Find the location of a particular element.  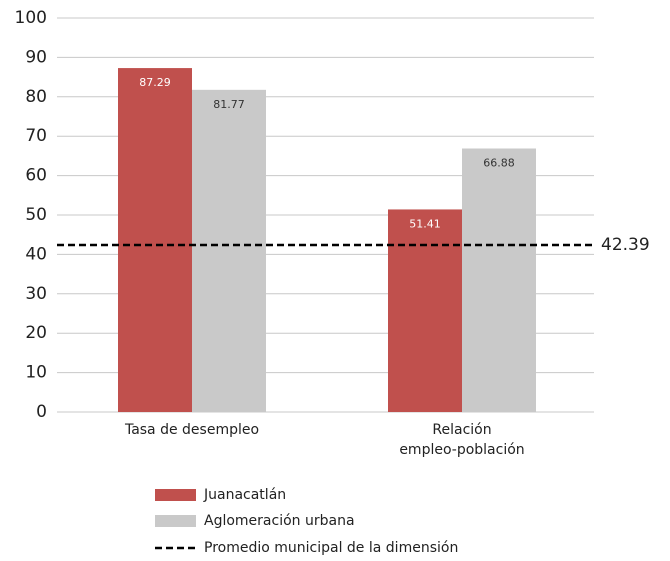

y-tick-label: 30 is located at coordinates (36, 294).